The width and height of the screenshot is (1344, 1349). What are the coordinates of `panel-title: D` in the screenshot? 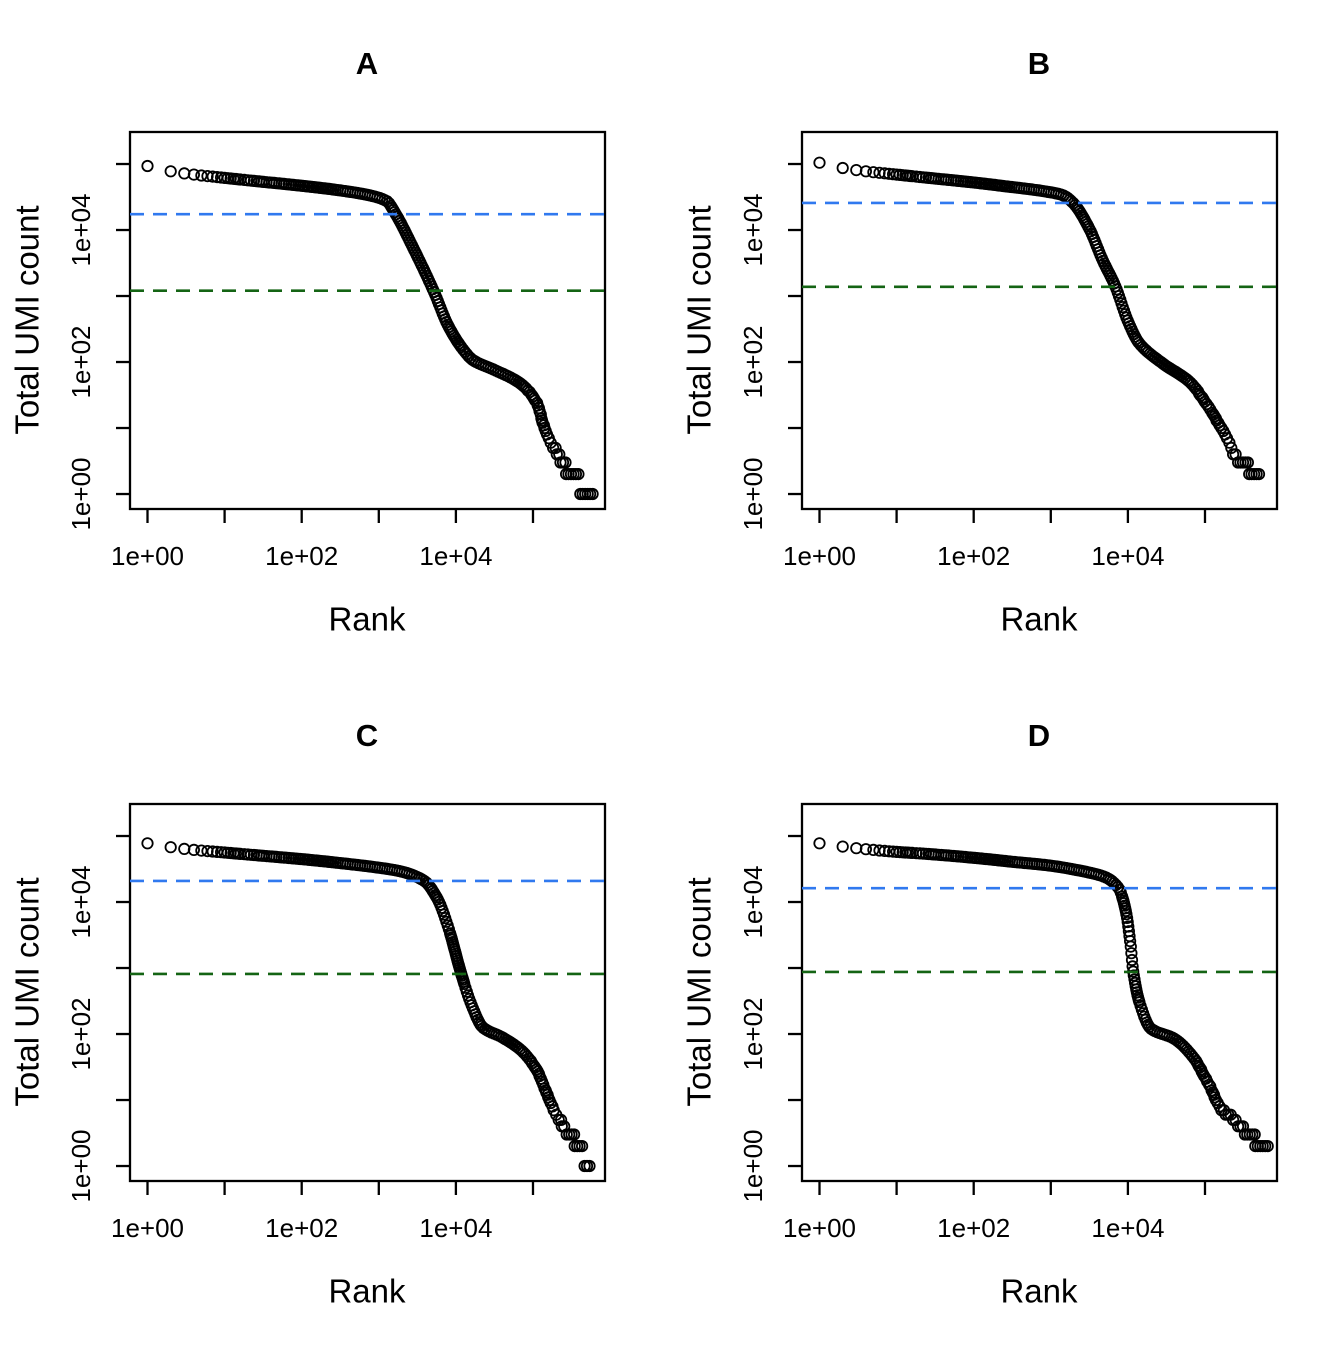 It's located at (1039, 735).